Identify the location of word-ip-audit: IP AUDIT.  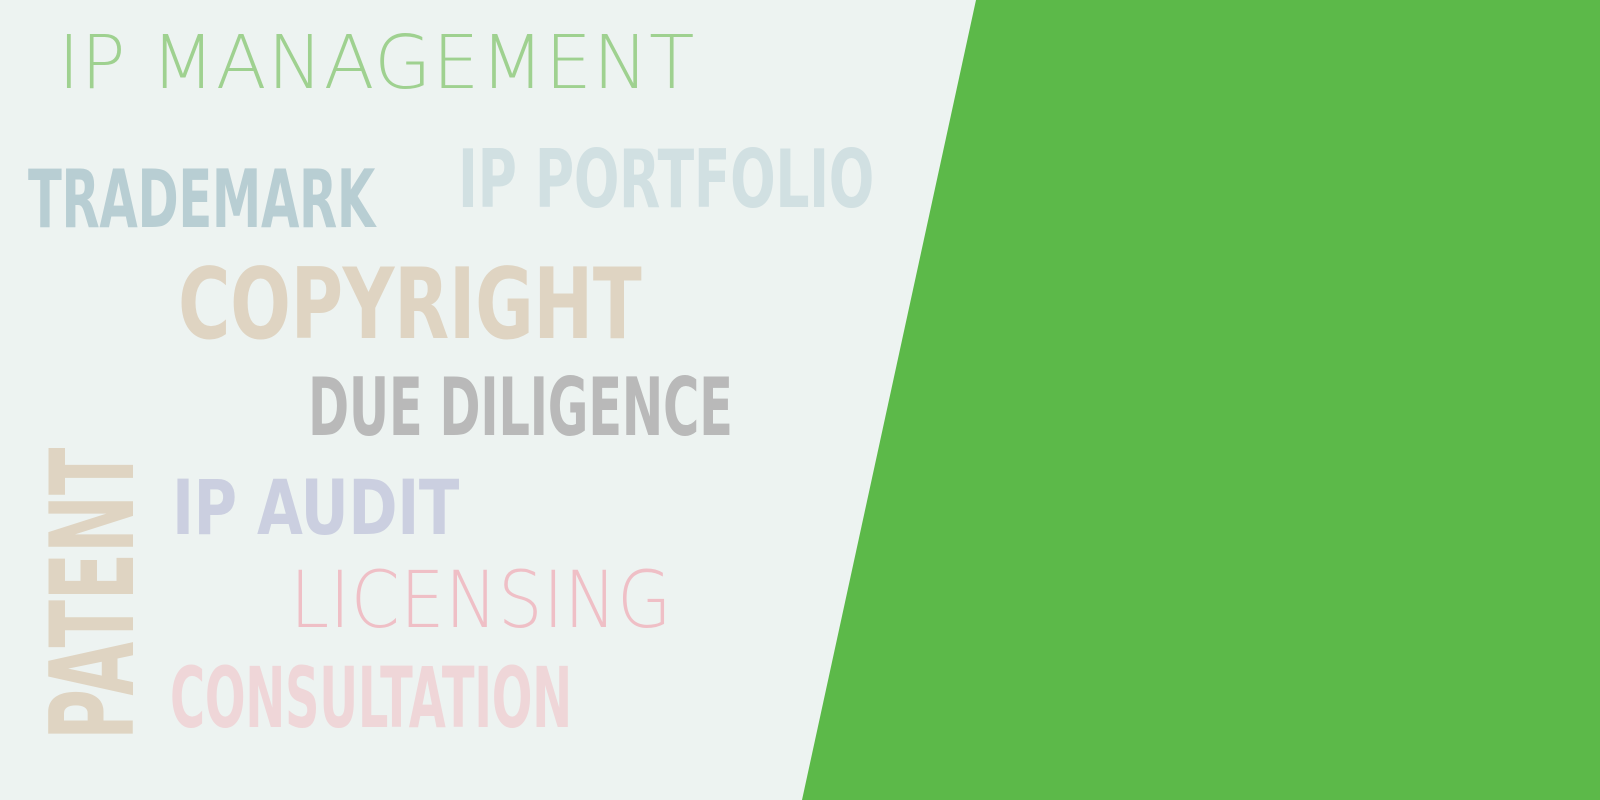
(315, 507).